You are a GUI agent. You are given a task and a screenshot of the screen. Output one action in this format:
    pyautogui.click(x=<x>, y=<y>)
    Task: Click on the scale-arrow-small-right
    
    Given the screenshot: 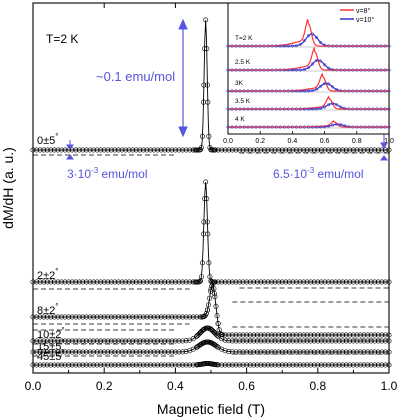 What is the action you would take?
    pyautogui.click(x=384, y=147)
    